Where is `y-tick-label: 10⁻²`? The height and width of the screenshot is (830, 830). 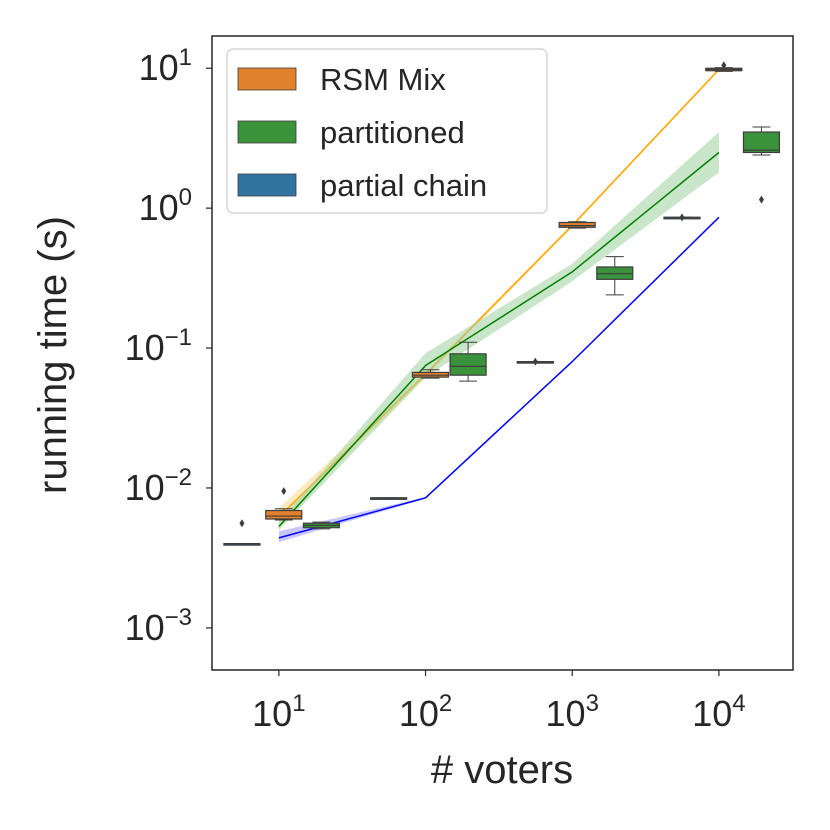
y-tick-label: 10⁻² is located at coordinates (158, 486).